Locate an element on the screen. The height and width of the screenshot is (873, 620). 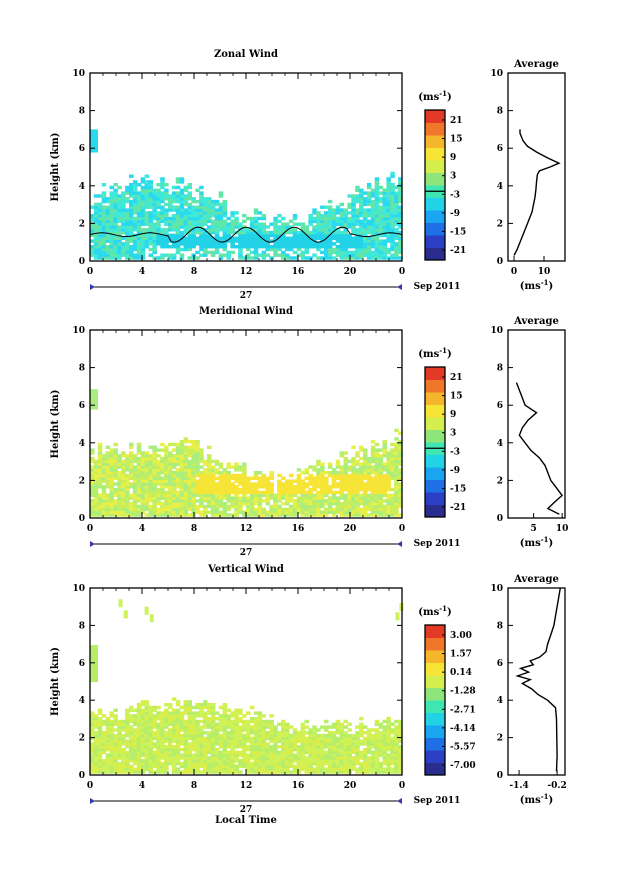
average-x-tick-label: 5 is located at coordinates (534, 529).